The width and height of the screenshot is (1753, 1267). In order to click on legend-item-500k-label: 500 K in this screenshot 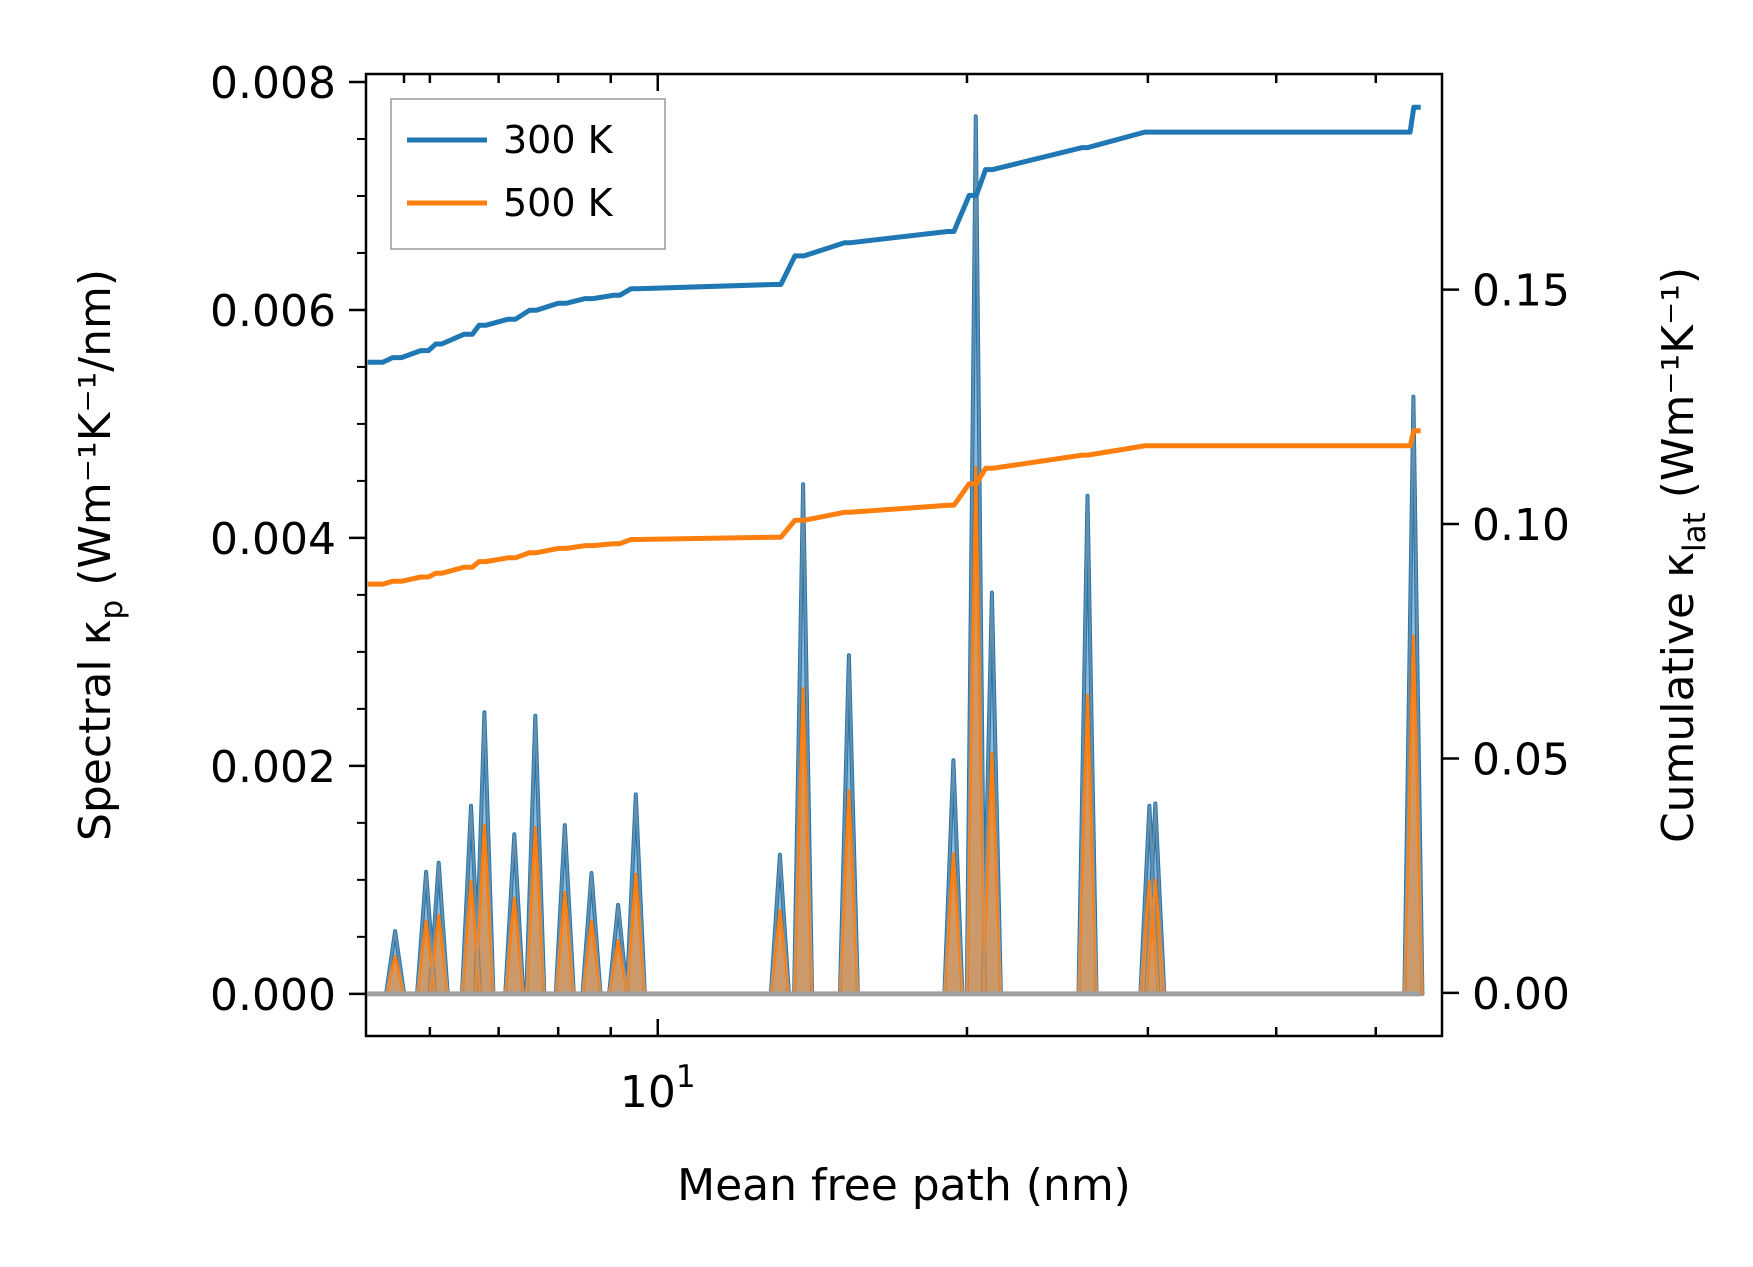, I will do `click(558, 203)`.